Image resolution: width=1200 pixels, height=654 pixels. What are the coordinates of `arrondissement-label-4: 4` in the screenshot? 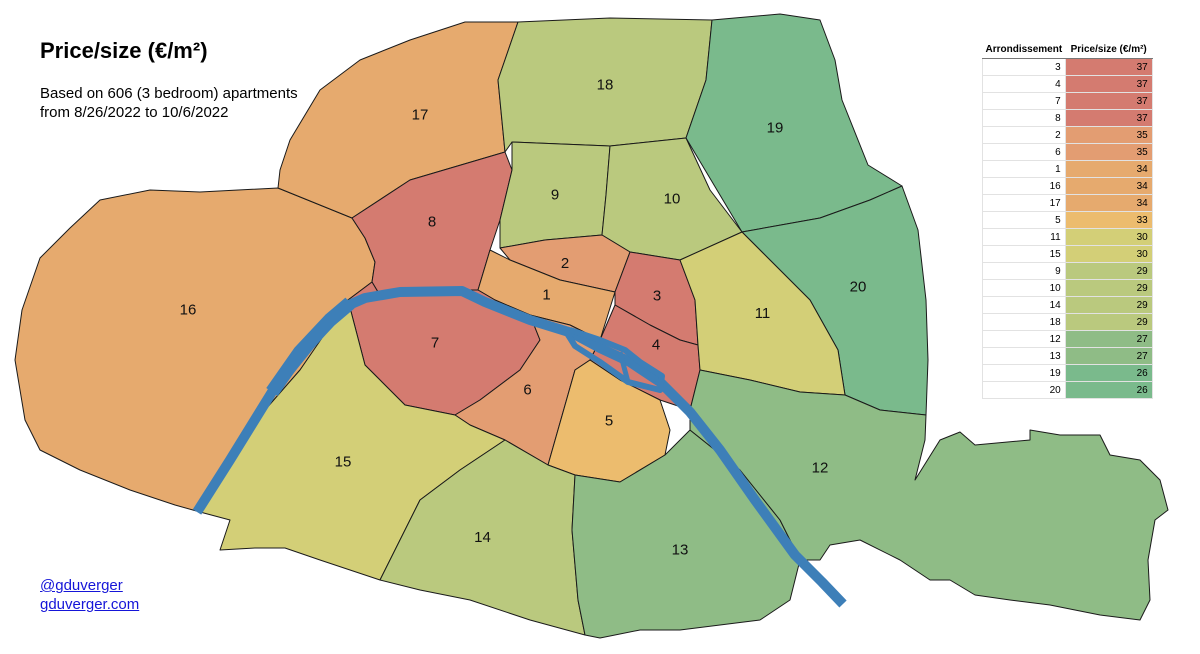 It's located at (656, 345).